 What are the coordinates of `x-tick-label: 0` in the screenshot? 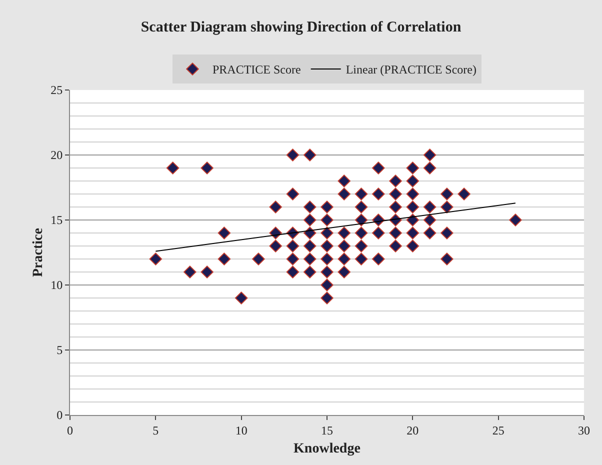 It's located at (70, 430).